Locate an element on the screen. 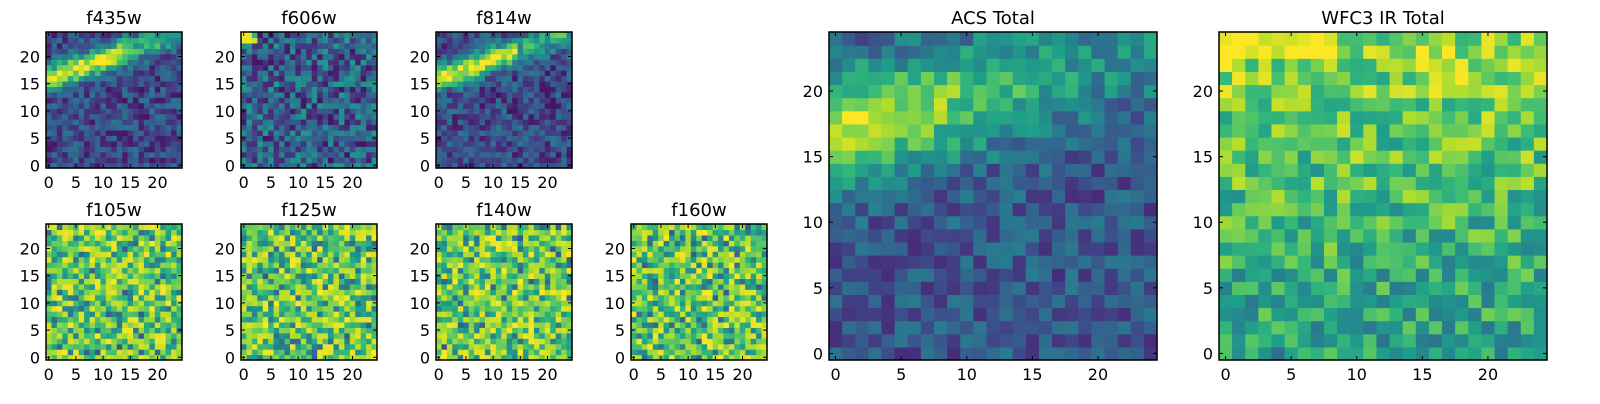 This screenshot has height=404, width=1600. x-tick-label: 0 is located at coordinates (244, 374).